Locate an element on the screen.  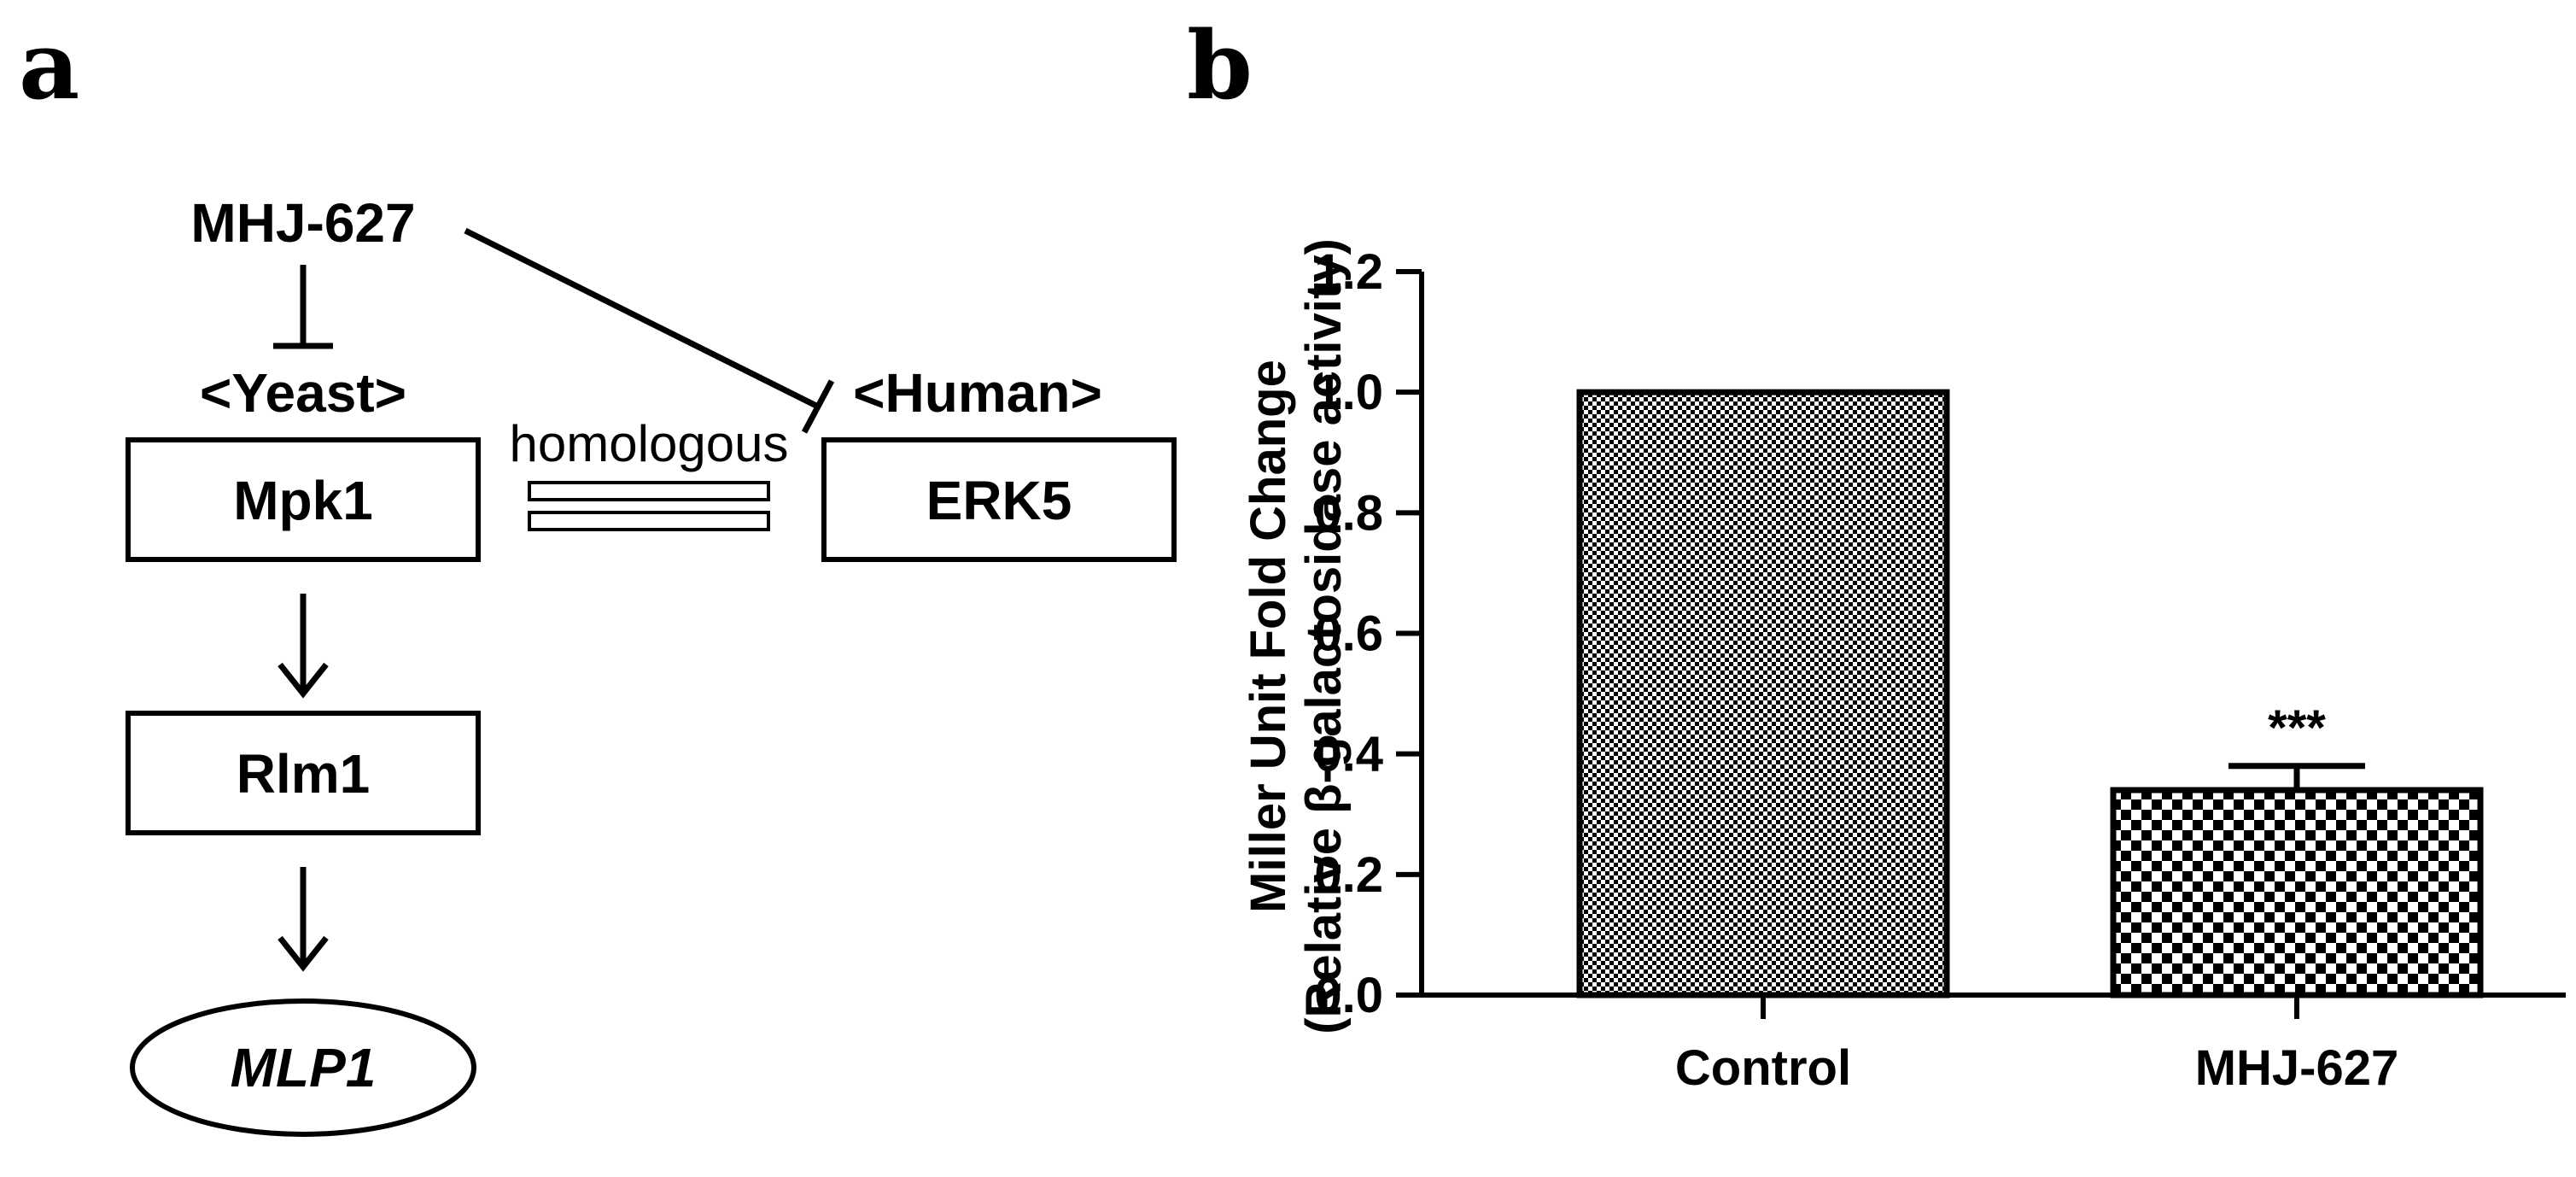
mlp1-ellipse is located at coordinates (303, 1068).